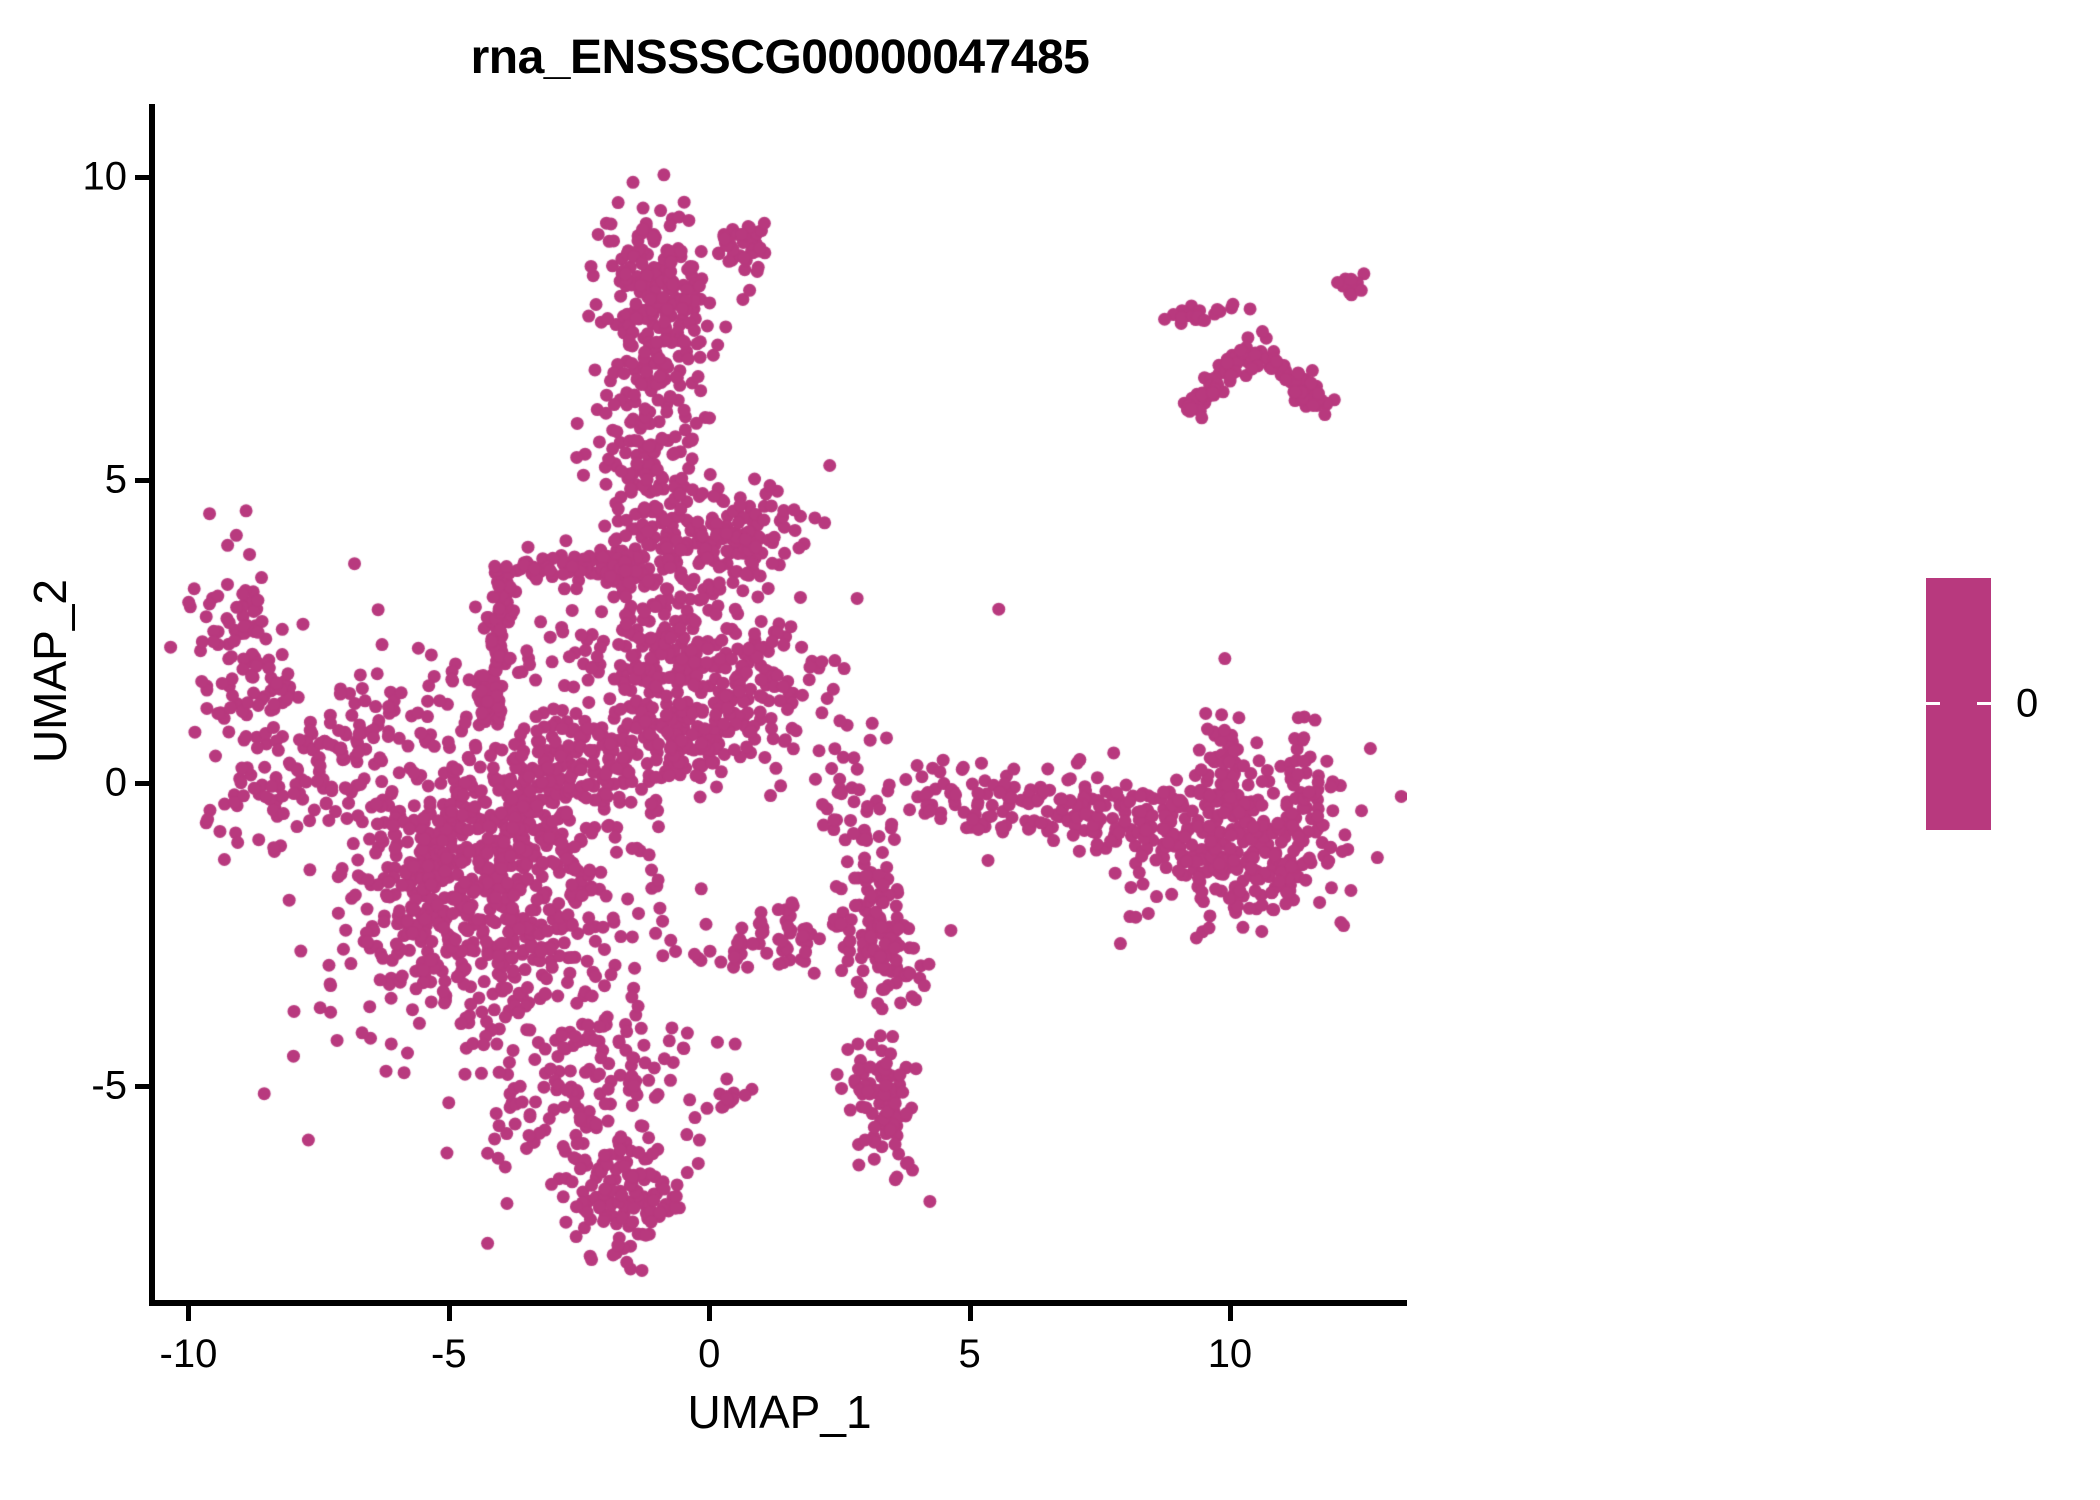 Image resolution: width=2100 pixels, height=1500 pixels. What do you see at coordinates (105, 176) in the screenshot?
I see `y-tick-label: 10` at bounding box center [105, 176].